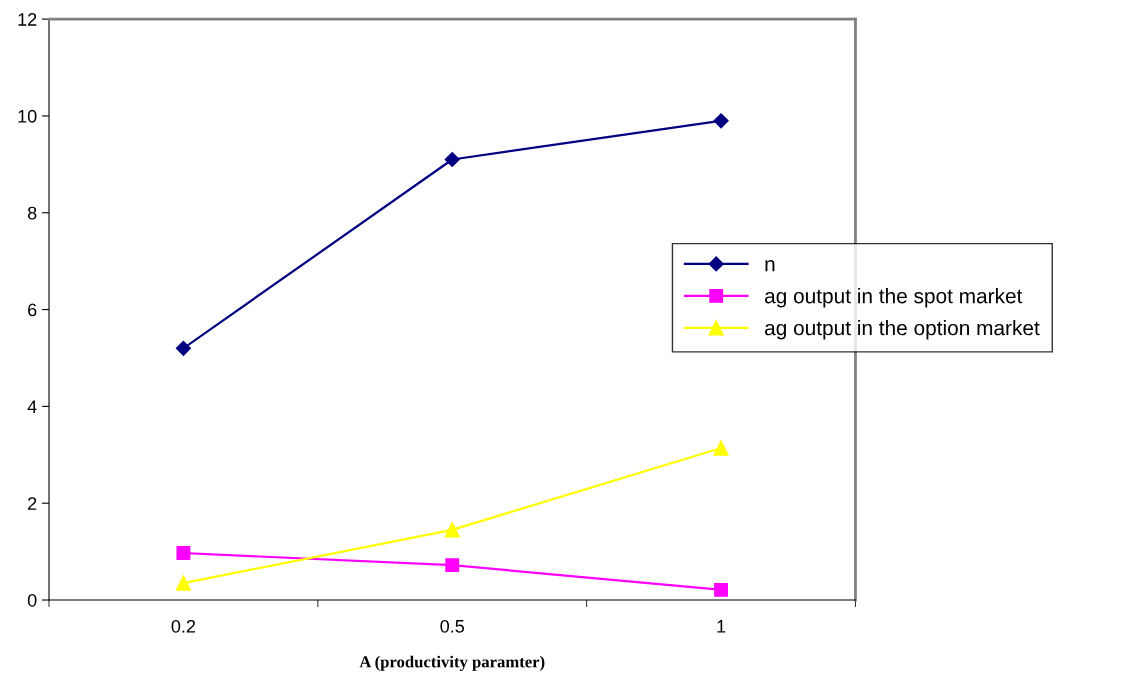 The image size is (1124, 683). What do you see at coordinates (452, 626) in the screenshot?
I see `x-tick-label: 0.5` at bounding box center [452, 626].